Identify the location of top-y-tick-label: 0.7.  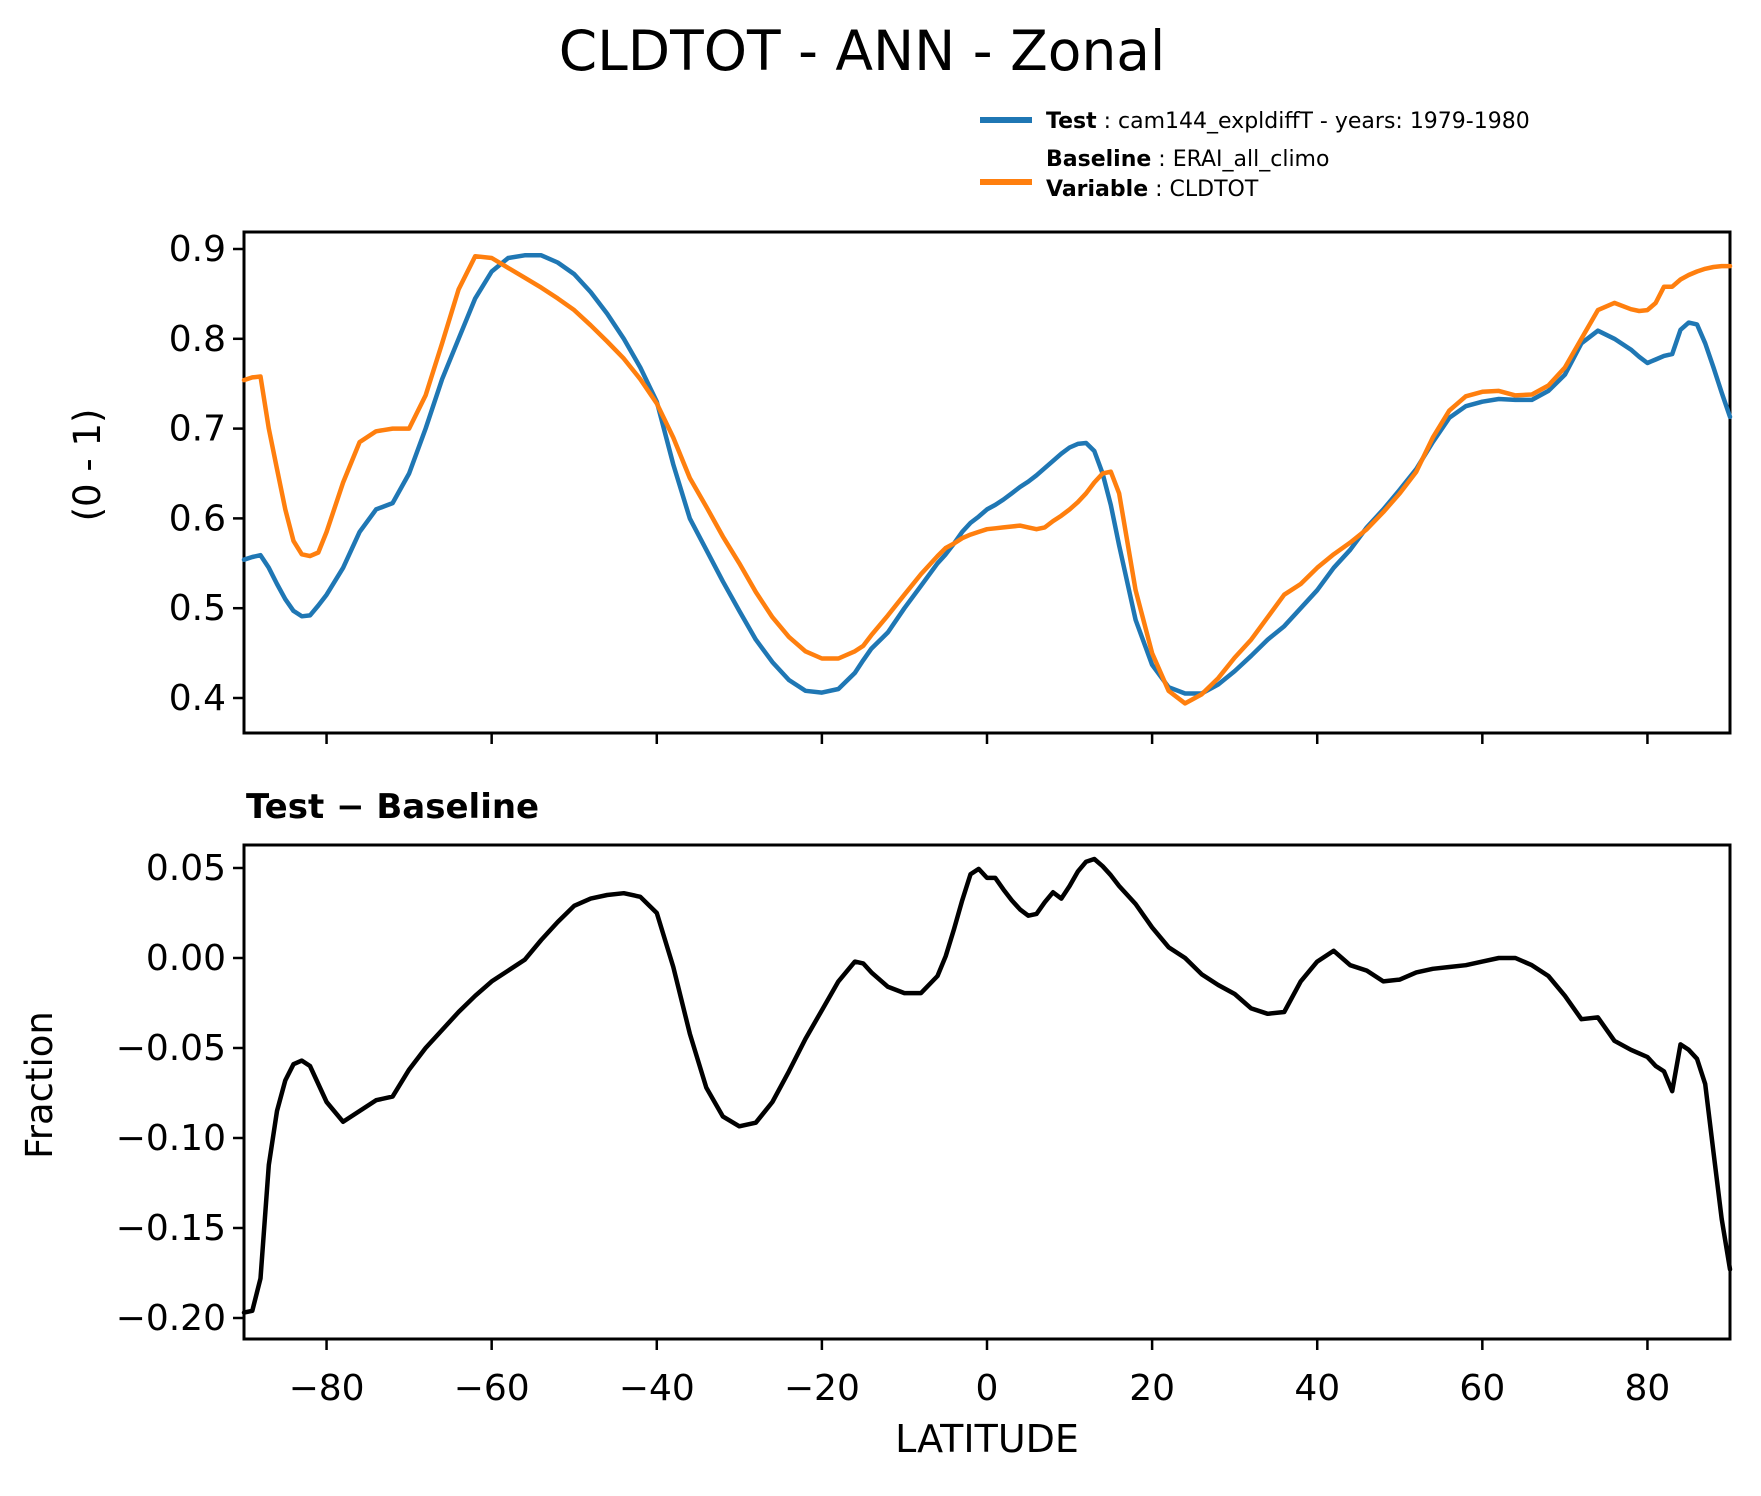
(197, 429).